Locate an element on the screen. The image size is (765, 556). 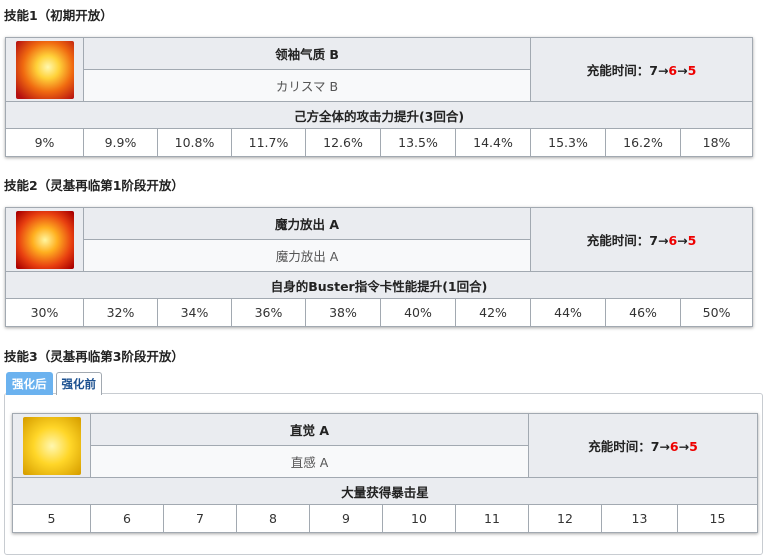
skill-effect: 自身的Buster指令卡性能提升(1回合) is located at coordinates (379, 285).